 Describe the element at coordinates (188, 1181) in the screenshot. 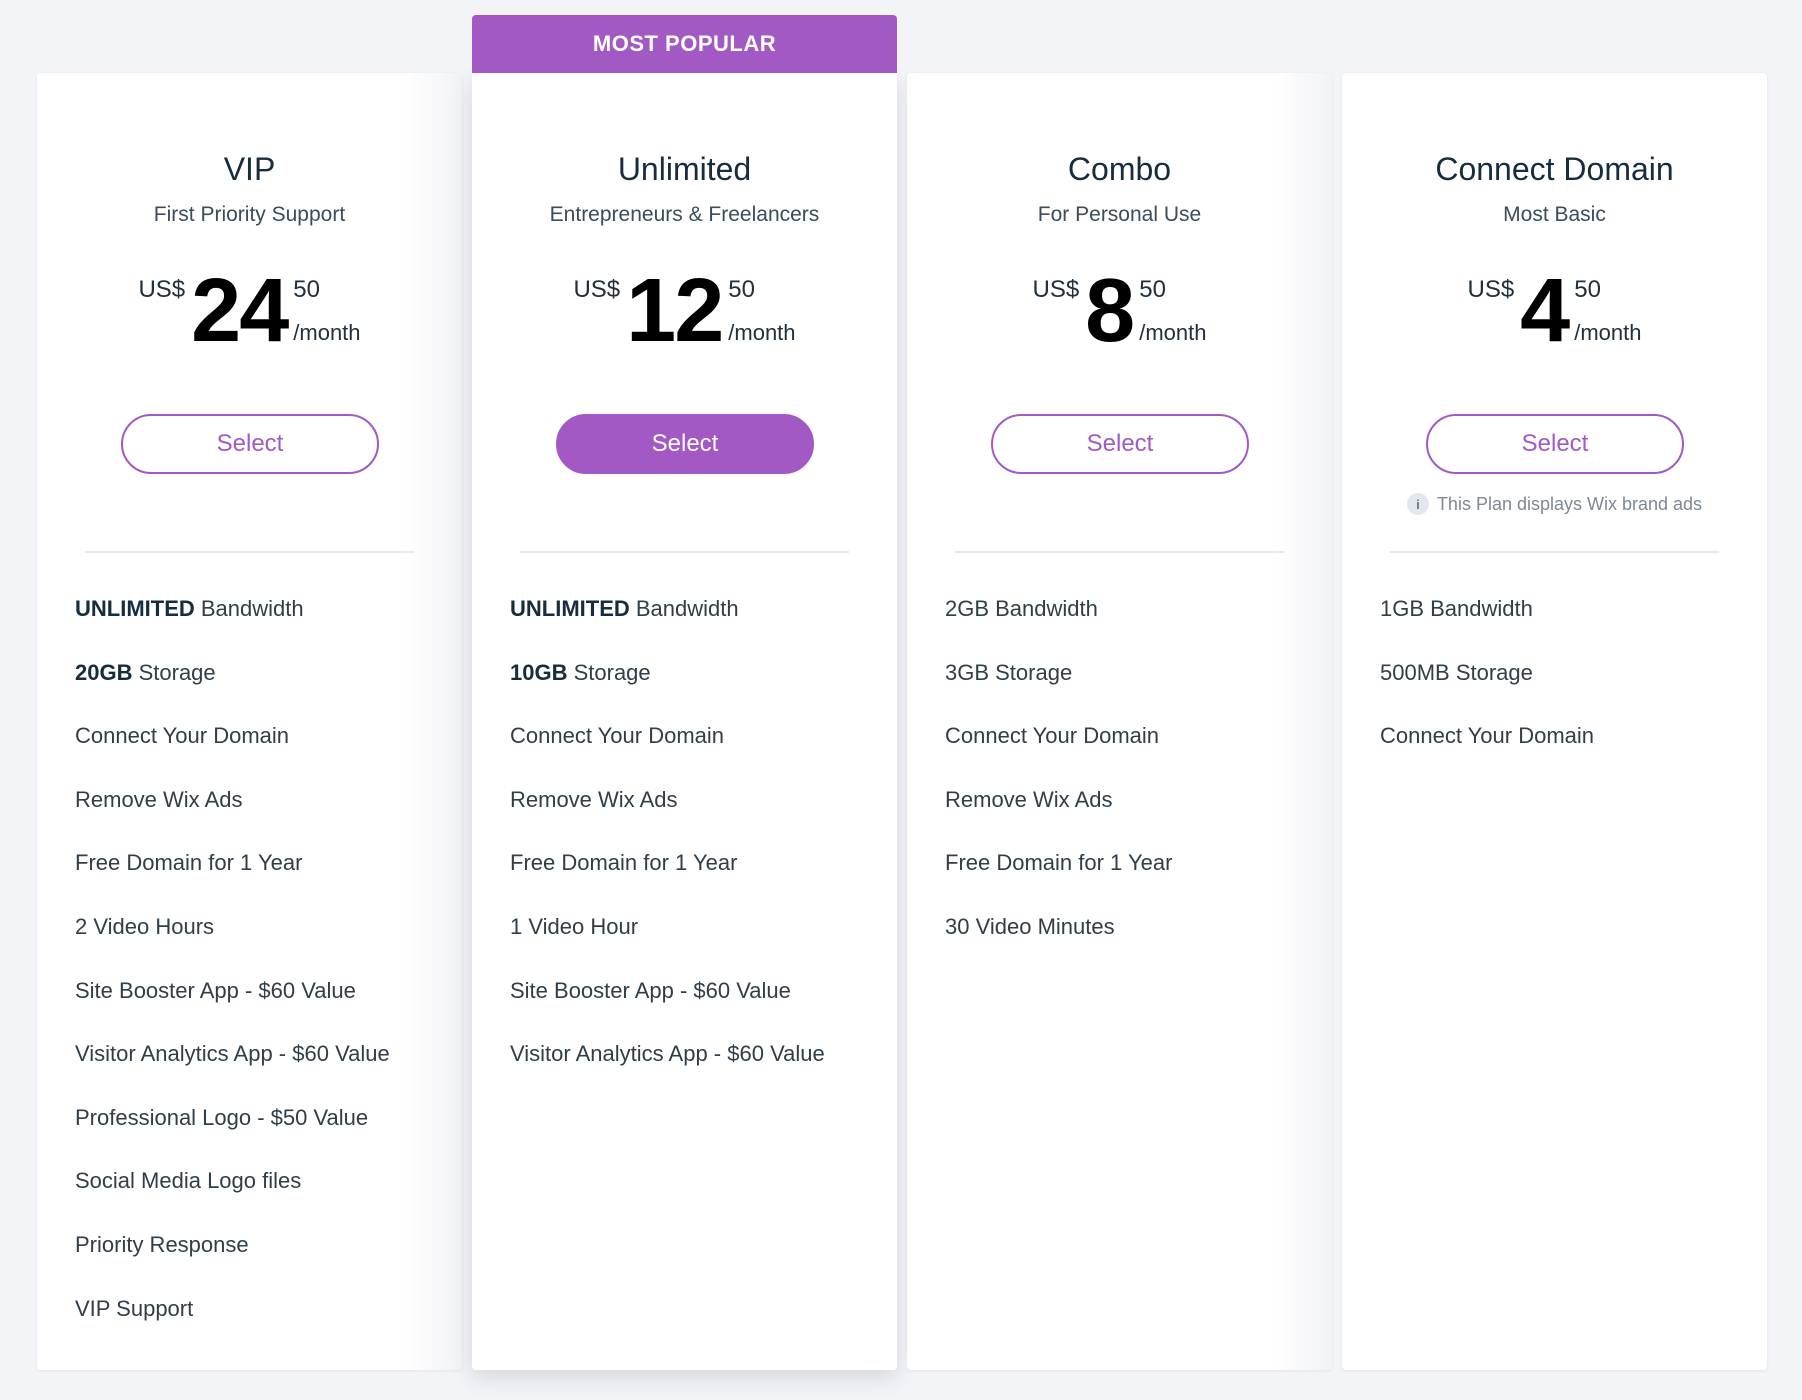

I see `feature-item: Social Media Logo files` at that location.